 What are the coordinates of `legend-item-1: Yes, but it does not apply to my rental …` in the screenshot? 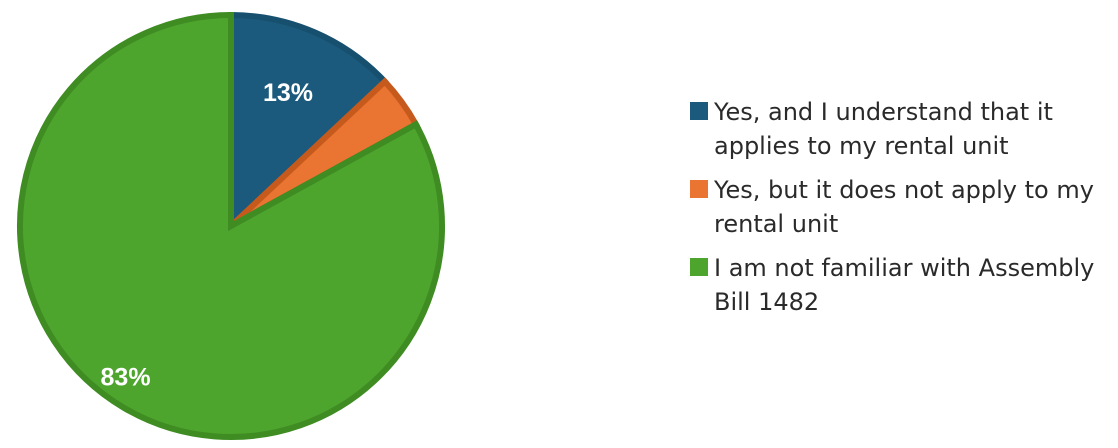 It's located at (900, 207).